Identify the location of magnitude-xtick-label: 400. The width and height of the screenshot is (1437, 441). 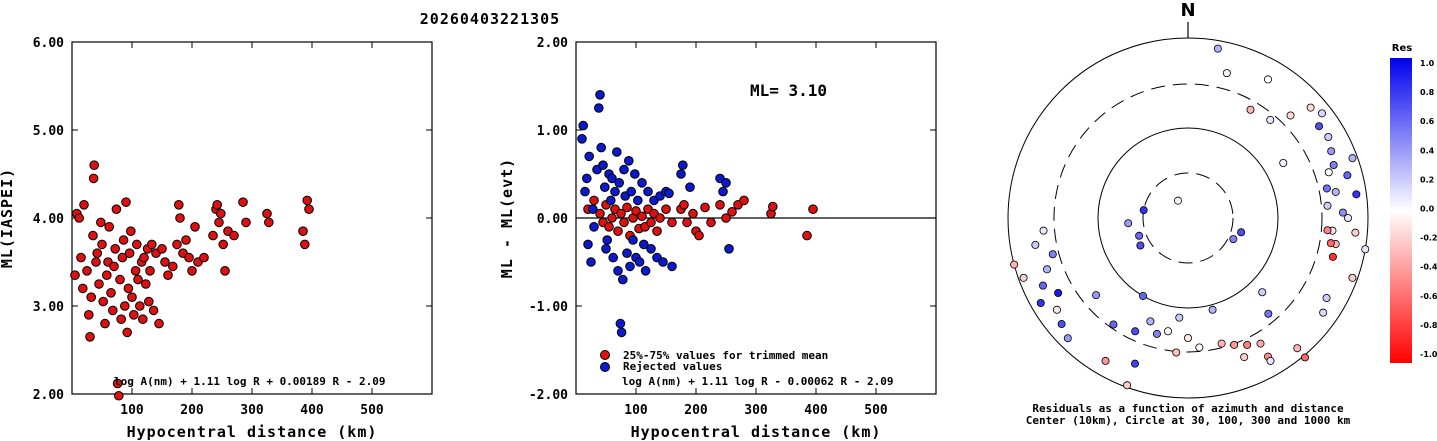
(312, 410).